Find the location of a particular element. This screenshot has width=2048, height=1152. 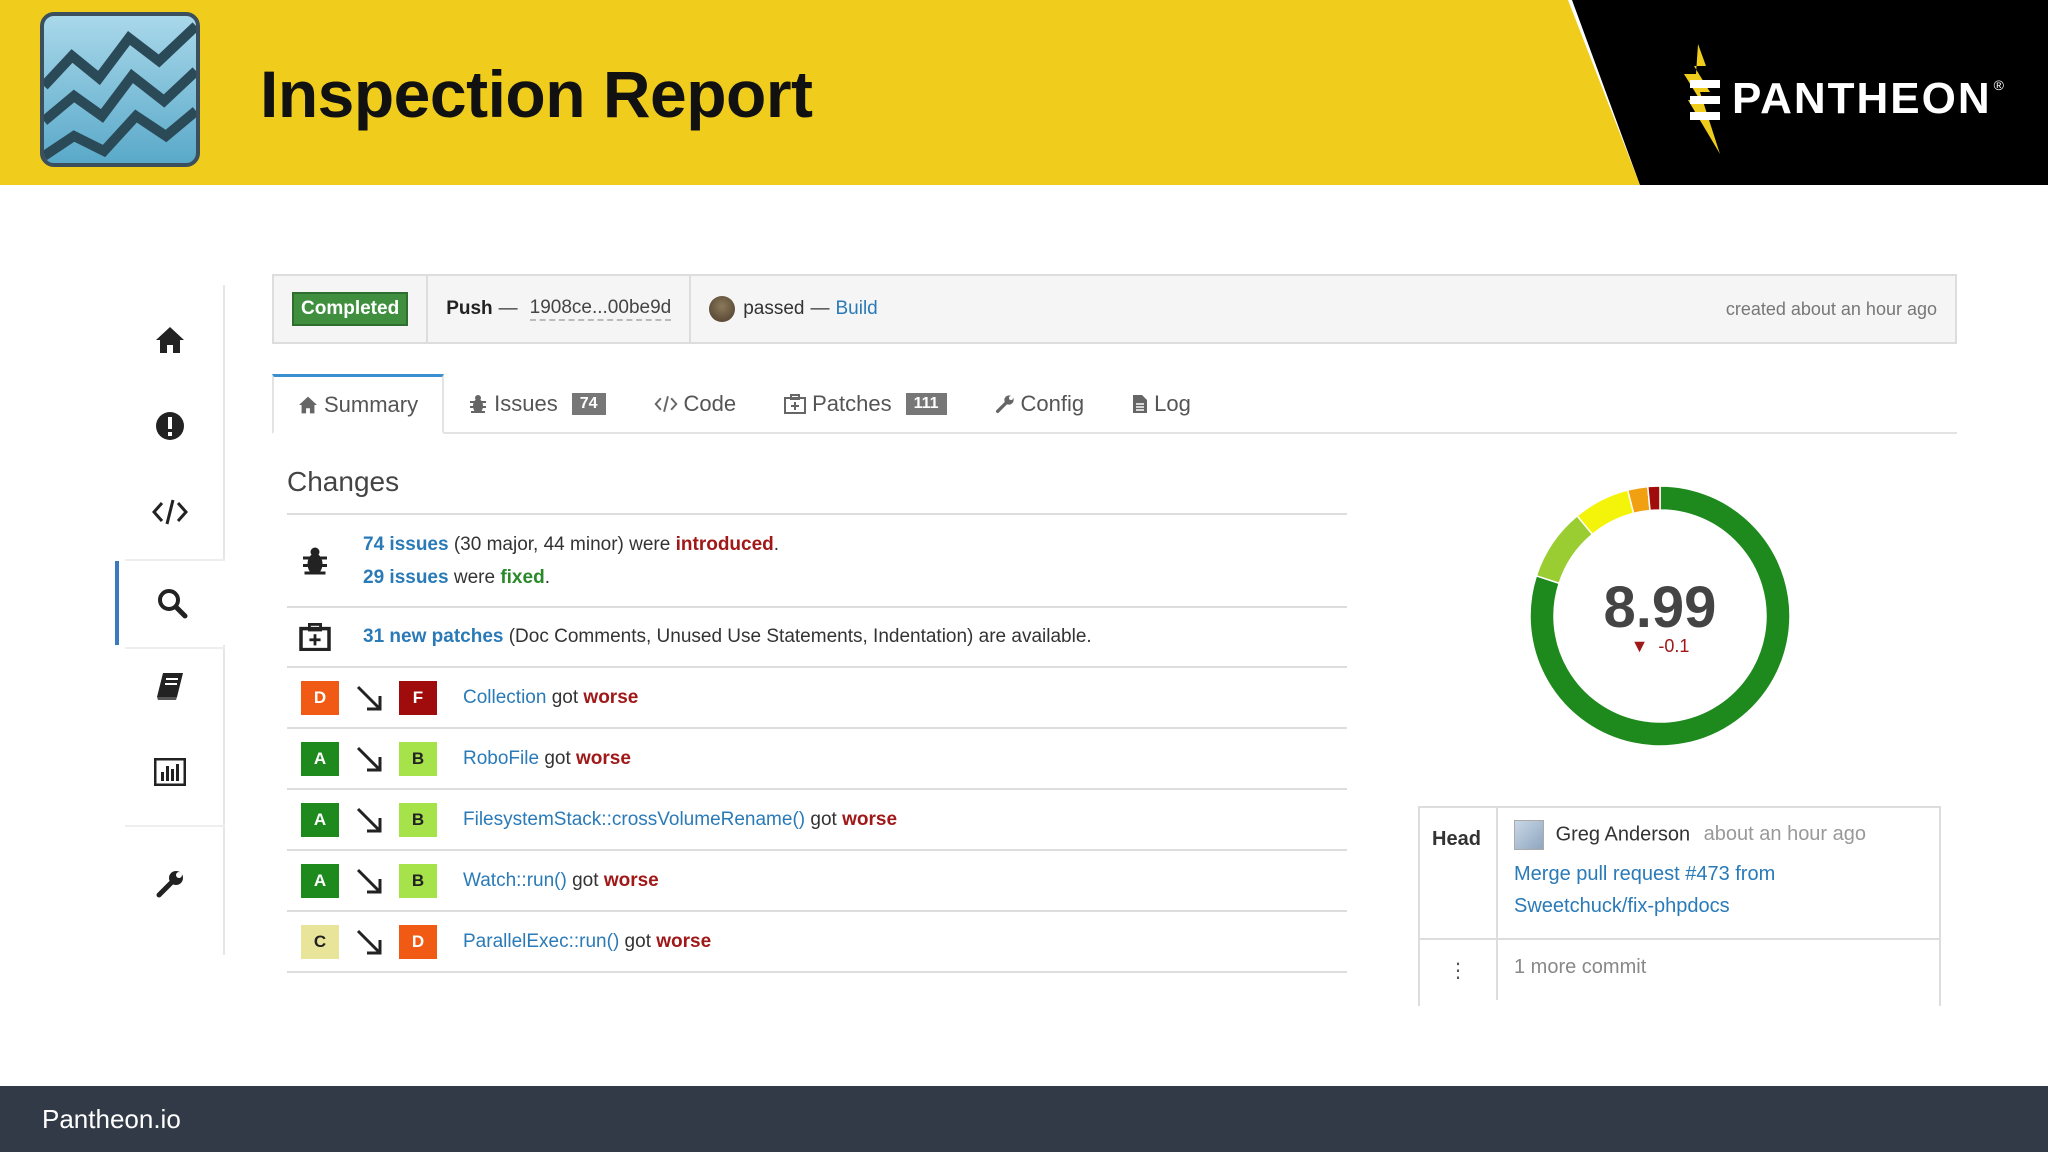

push-cell: Push — 1908ce...00be9d is located at coordinates (560, 309).